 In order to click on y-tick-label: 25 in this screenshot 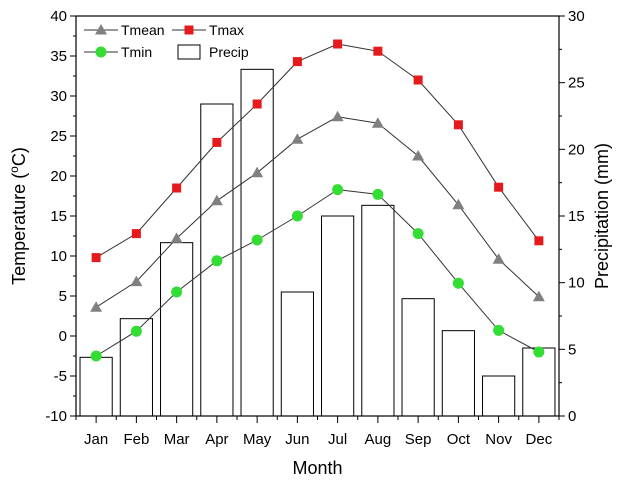, I will do `click(58, 136)`.